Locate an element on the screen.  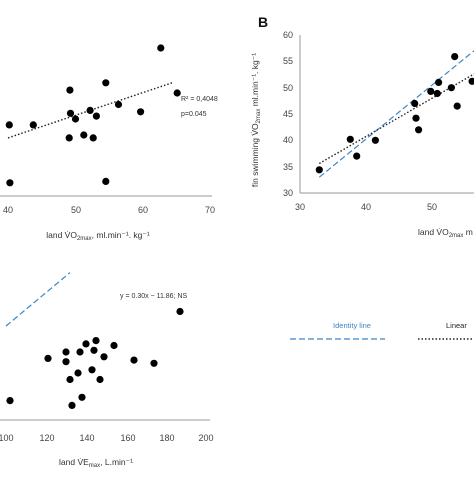
y-axis-label-sub: 2max is located at coordinates (259, 116).